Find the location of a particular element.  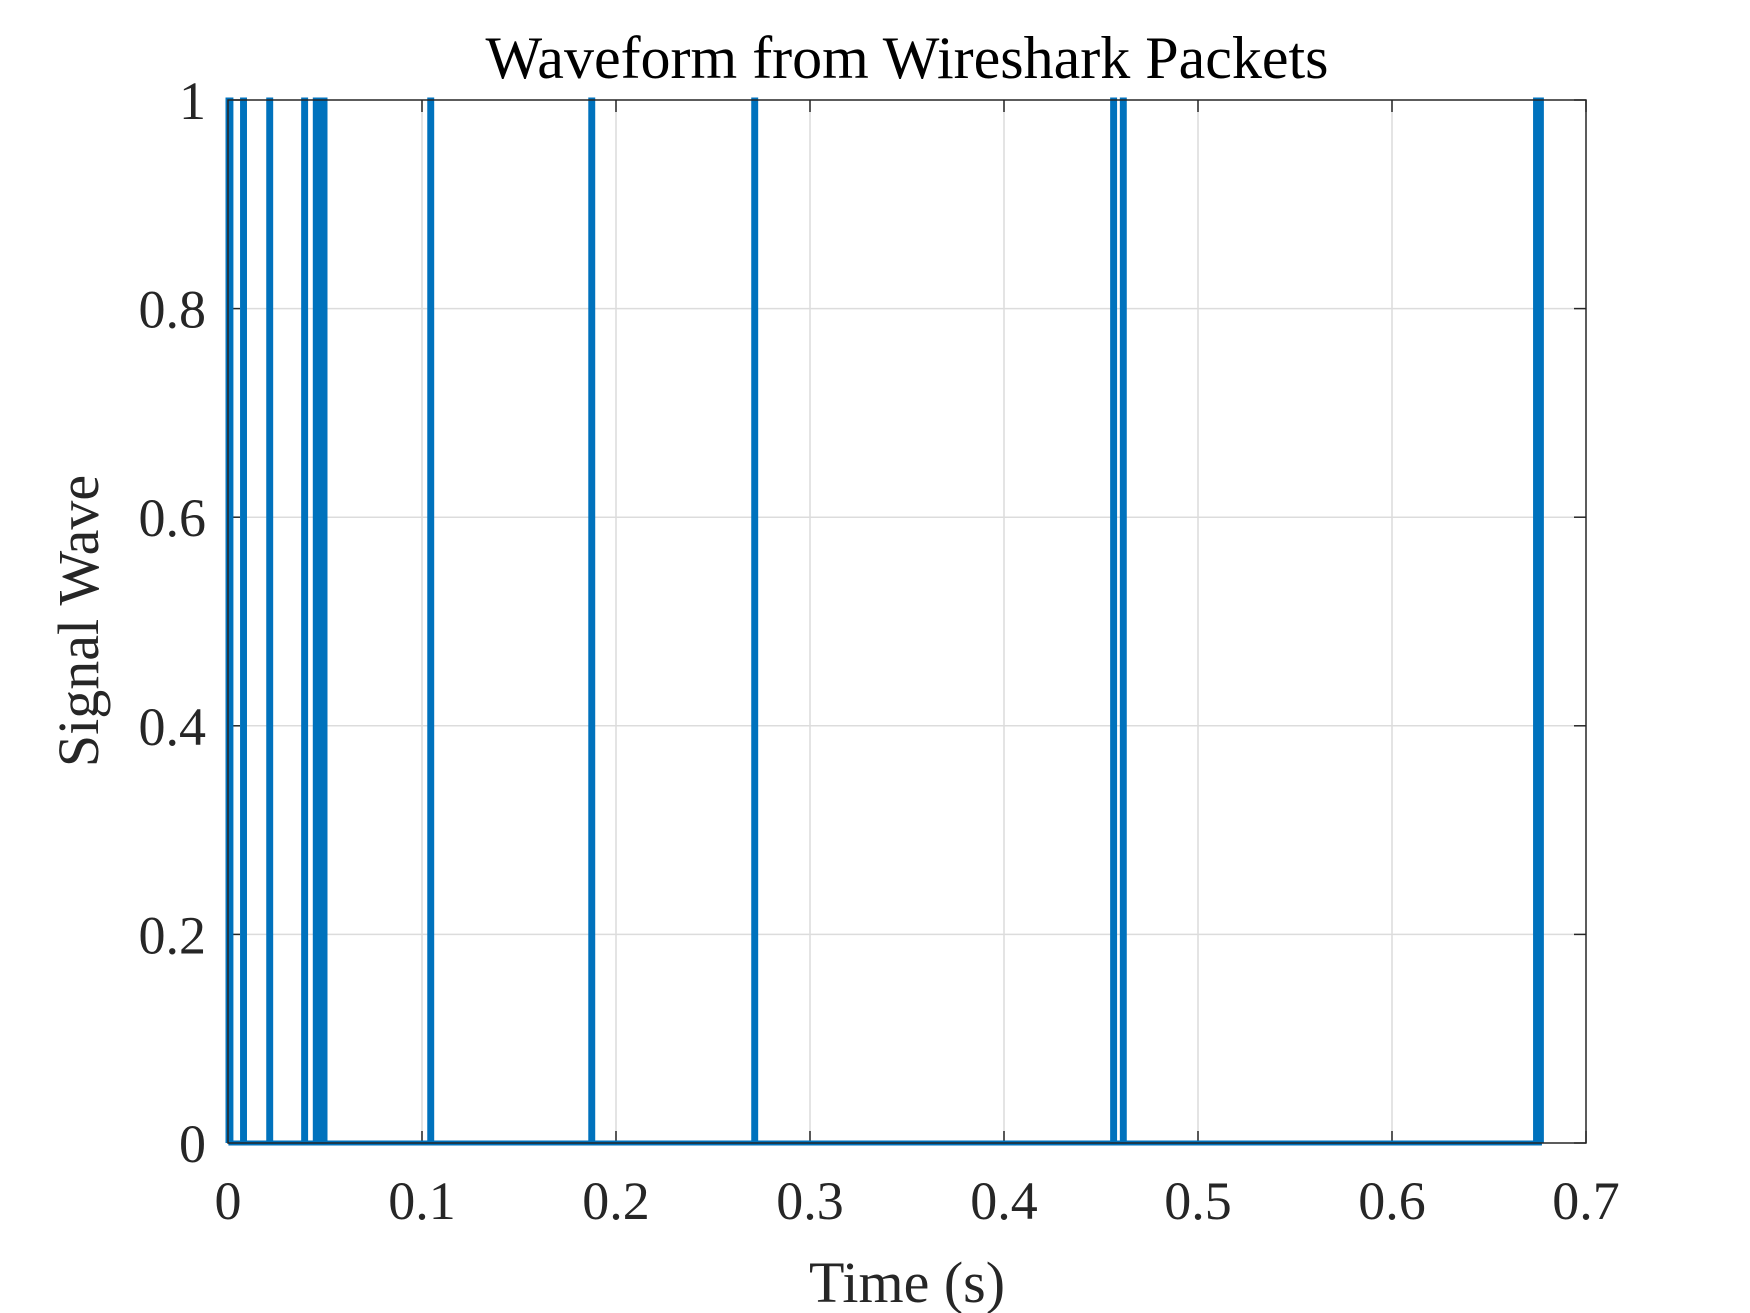

x-tick-label: 0.1 is located at coordinates (422, 1201).